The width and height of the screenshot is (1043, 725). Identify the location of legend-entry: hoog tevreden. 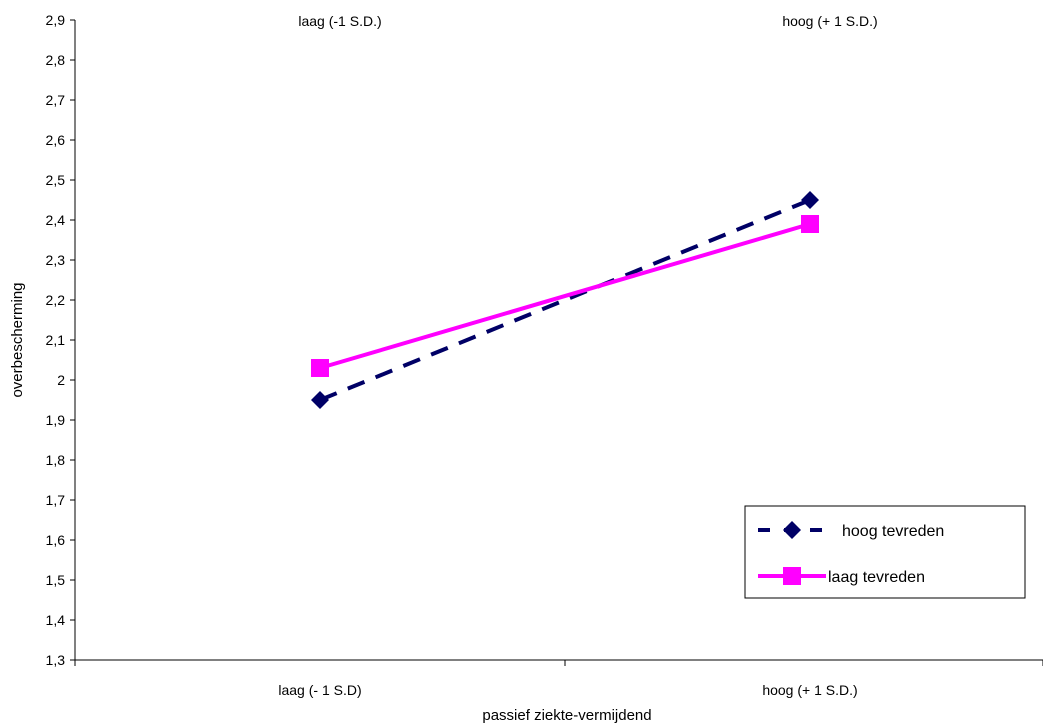
(851, 530).